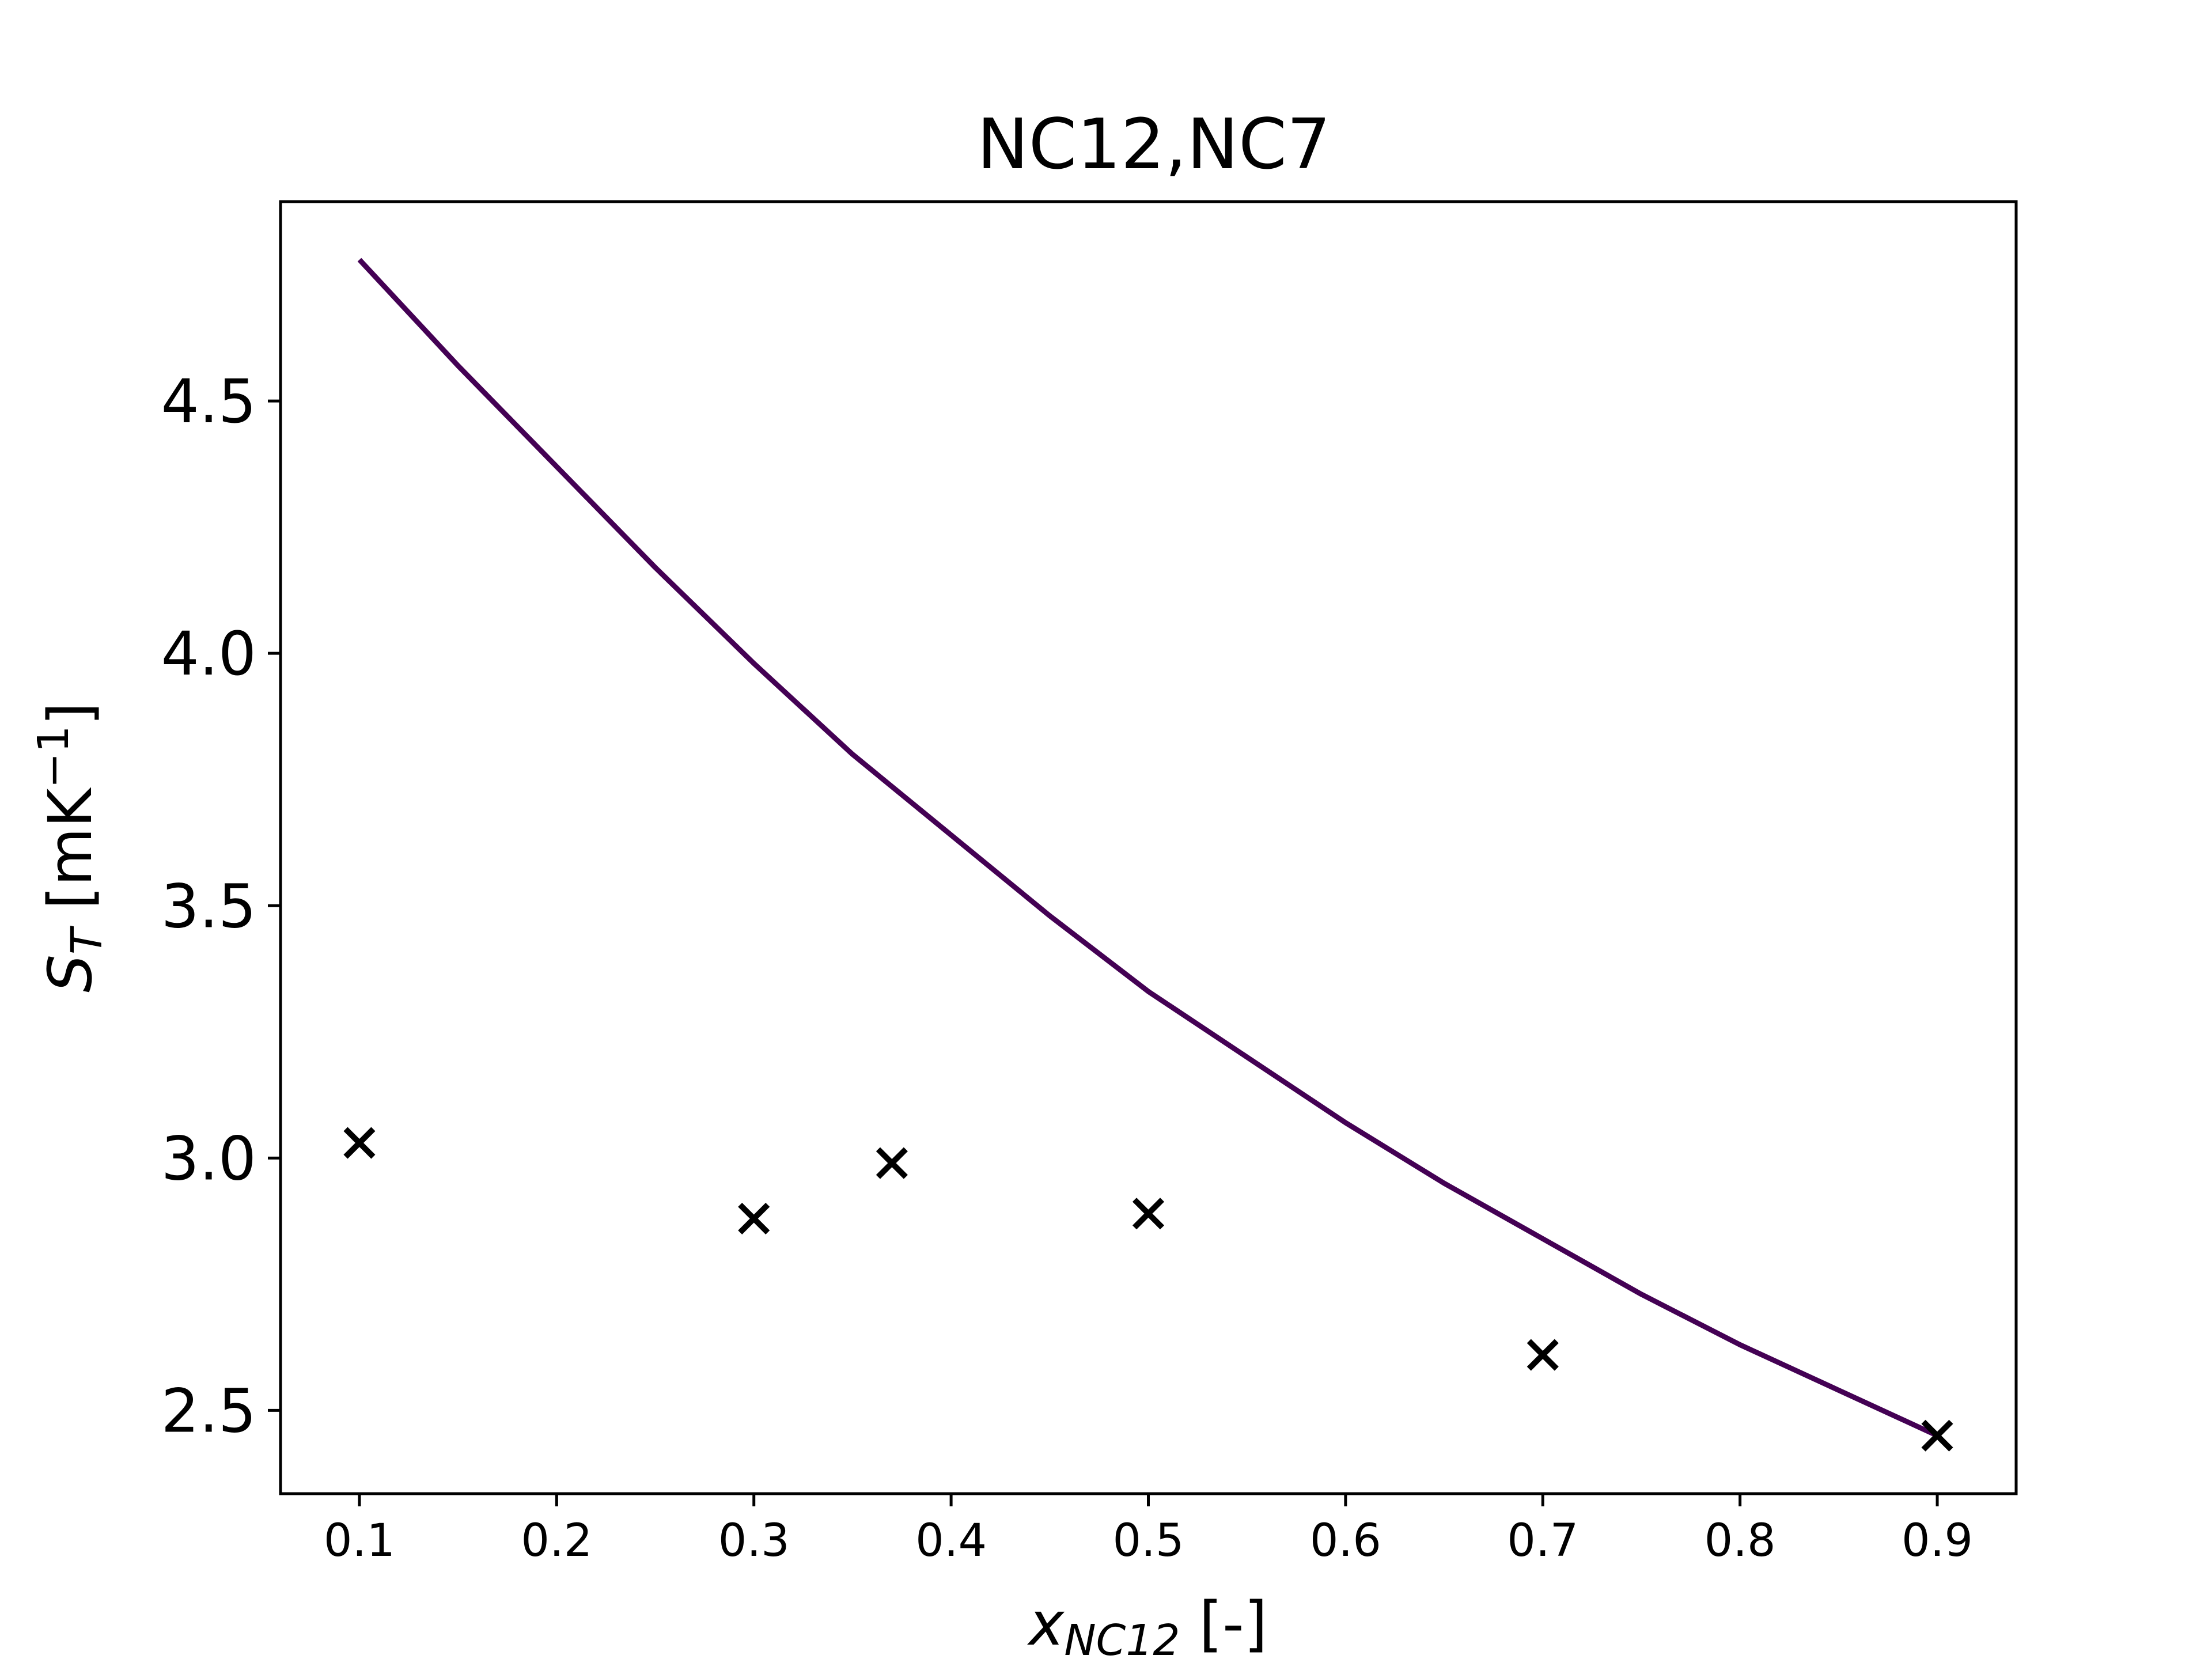  Describe the element at coordinates (1542, 1541) in the screenshot. I see `x-tick-label: 0.7` at that location.